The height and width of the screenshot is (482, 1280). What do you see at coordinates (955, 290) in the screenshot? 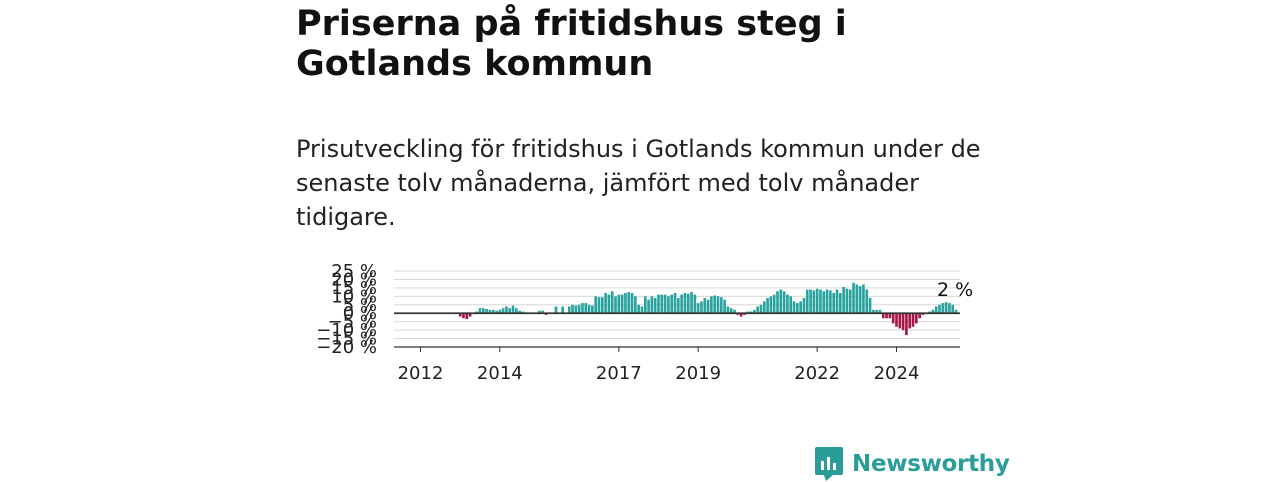
I see `last-value-annotation: 2 %` at bounding box center [955, 290].